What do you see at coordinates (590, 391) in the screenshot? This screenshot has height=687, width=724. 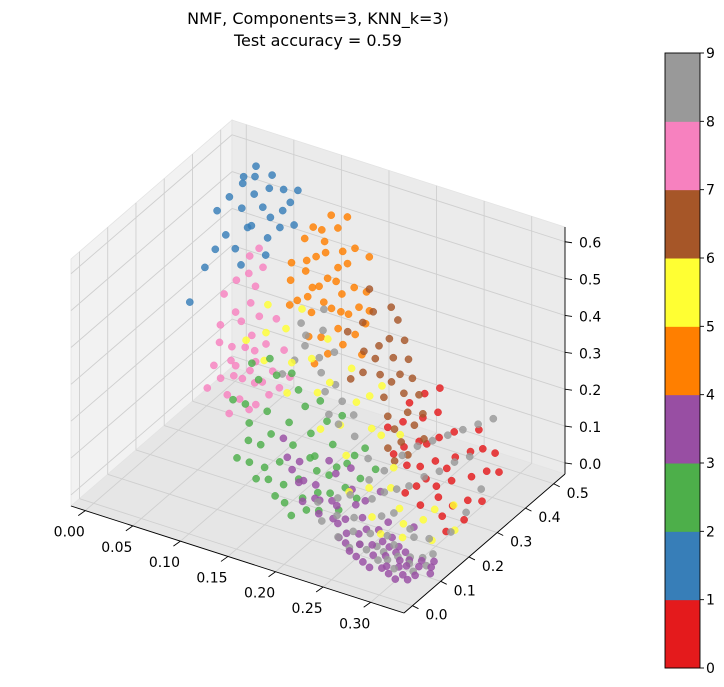 I see `z-tick-label: 0.2` at bounding box center [590, 391].